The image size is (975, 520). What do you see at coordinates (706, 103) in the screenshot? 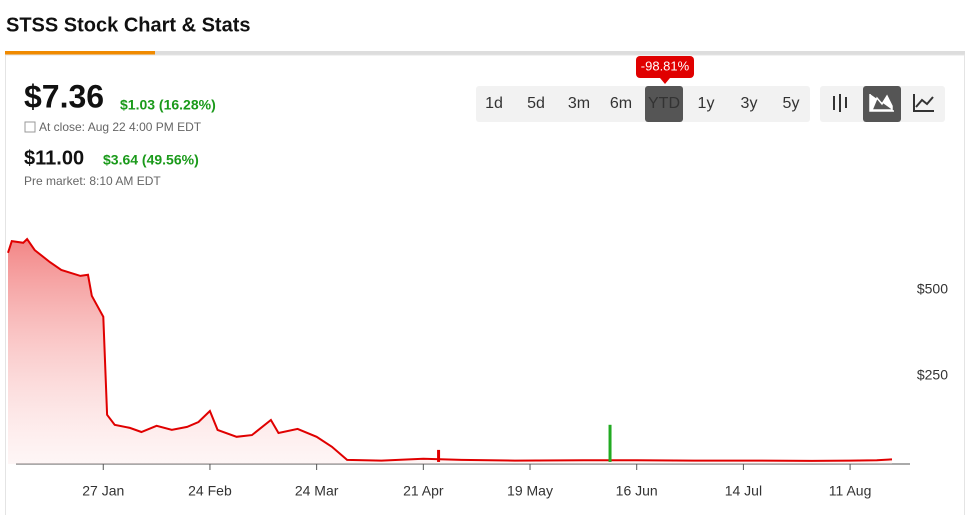
I see `range-button: 1y` at bounding box center [706, 103].